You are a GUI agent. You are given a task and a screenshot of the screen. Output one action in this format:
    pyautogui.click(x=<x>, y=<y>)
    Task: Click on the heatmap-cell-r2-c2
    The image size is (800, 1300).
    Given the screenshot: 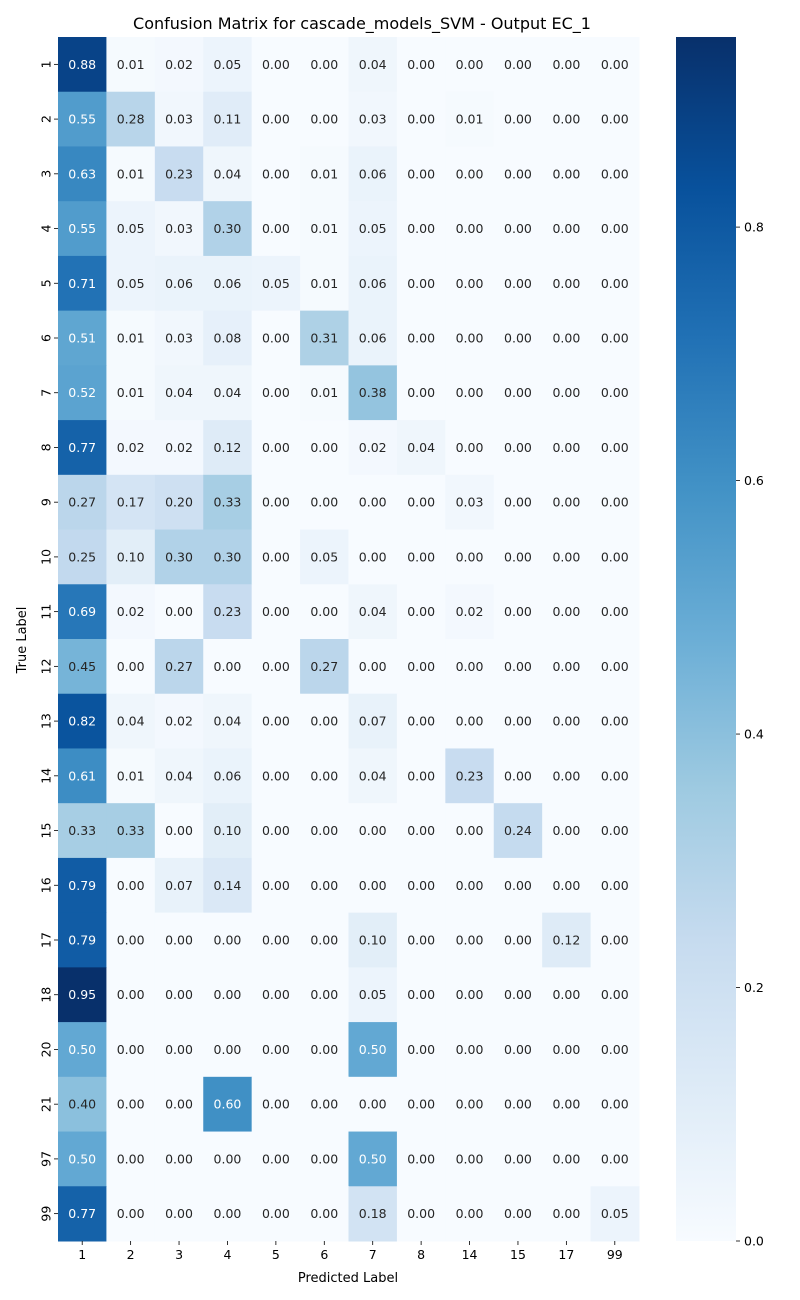 What is the action you would take?
    pyautogui.click(x=131, y=119)
    